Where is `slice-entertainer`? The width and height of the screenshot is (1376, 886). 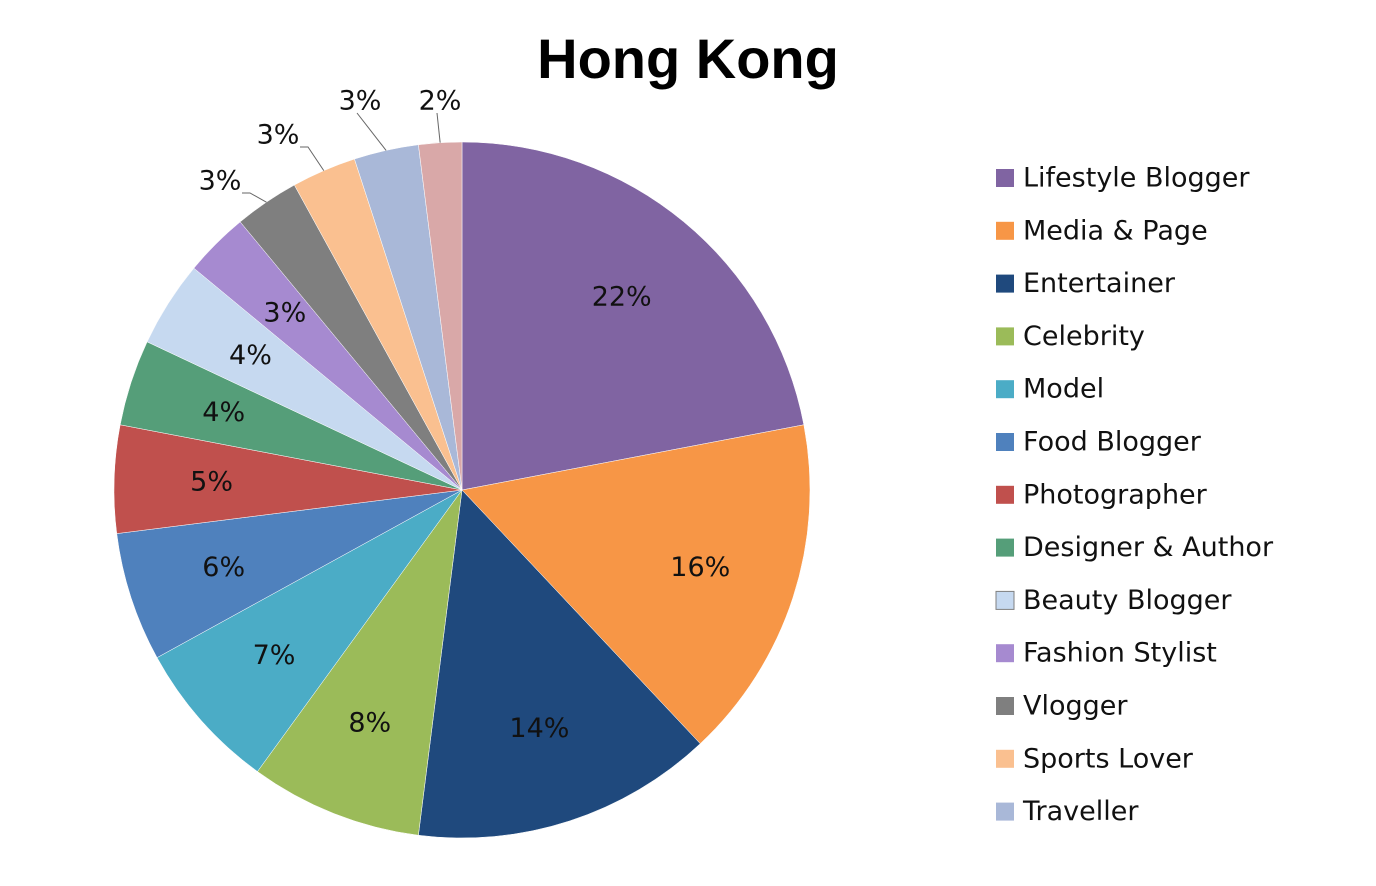 slice-entertainer is located at coordinates (559, 664).